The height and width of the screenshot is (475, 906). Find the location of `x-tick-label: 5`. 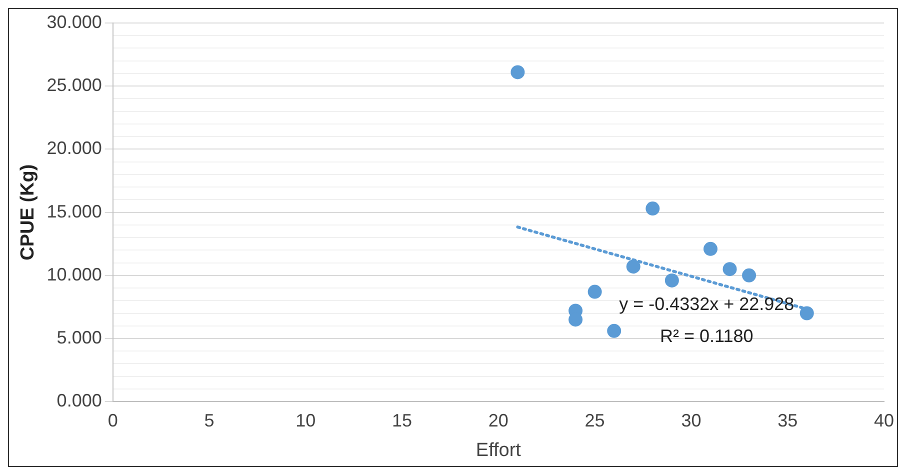

x-tick-label: 5 is located at coordinates (209, 420).